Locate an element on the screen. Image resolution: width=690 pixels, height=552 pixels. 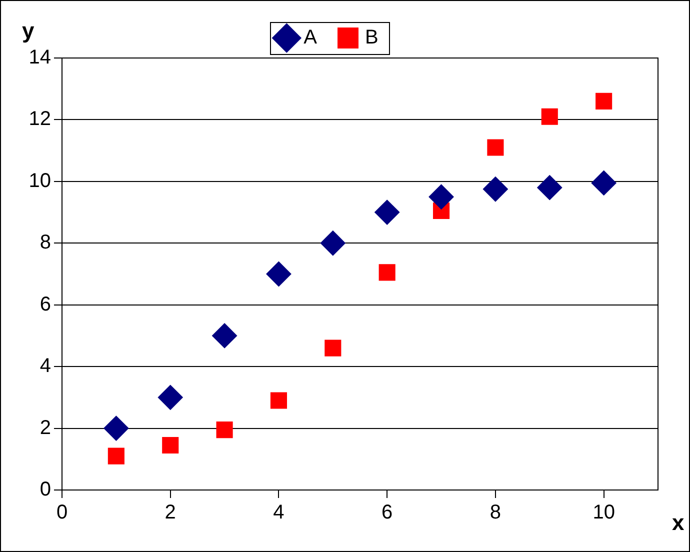
x-tick-label: 0 is located at coordinates (62, 513).